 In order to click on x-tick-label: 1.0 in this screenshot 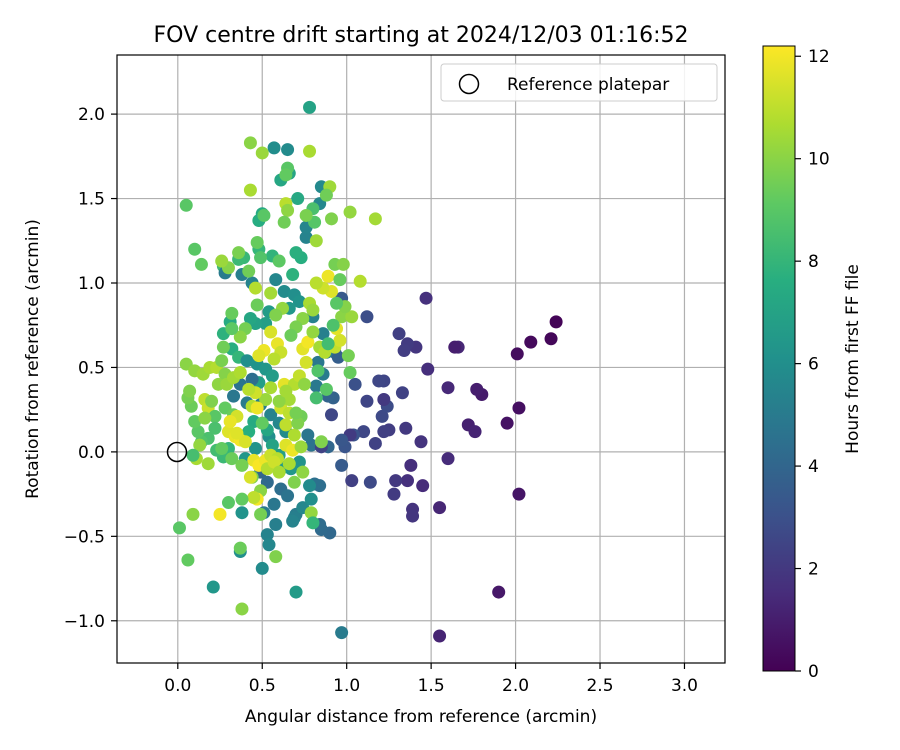, I will do `click(346, 686)`.